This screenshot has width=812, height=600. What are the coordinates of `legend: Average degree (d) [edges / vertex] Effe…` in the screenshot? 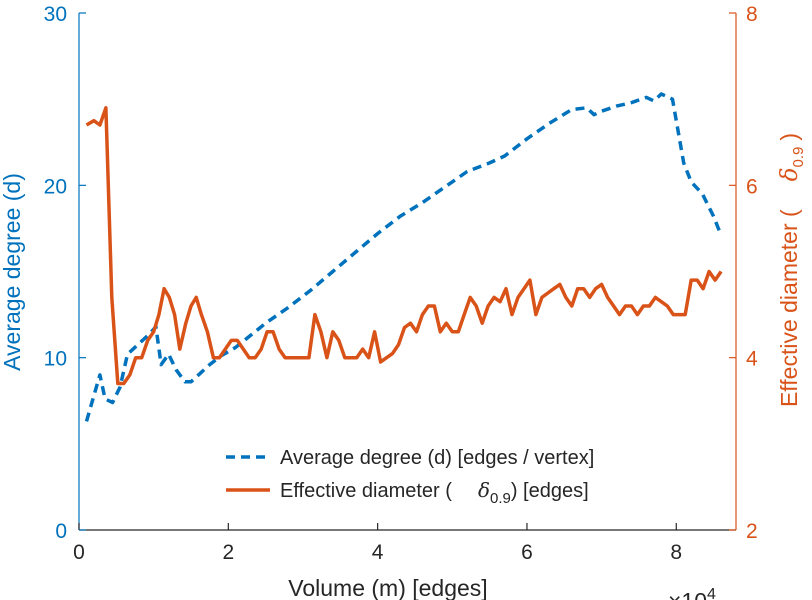 It's located at (410, 477).